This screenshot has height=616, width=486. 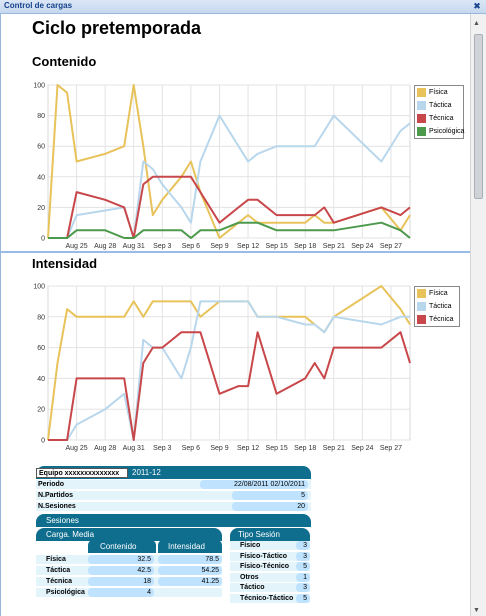 I want to click on x-tick-label: Sep 21, so click(x=334, y=448).